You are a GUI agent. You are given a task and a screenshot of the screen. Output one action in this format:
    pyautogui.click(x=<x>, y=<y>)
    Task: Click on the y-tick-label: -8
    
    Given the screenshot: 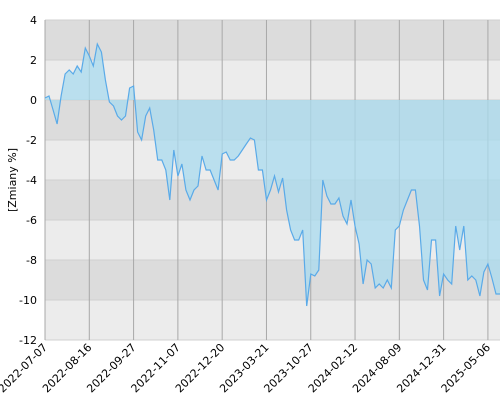 What is the action you would take?
    pyautogui.click(x=31, y=260)
    